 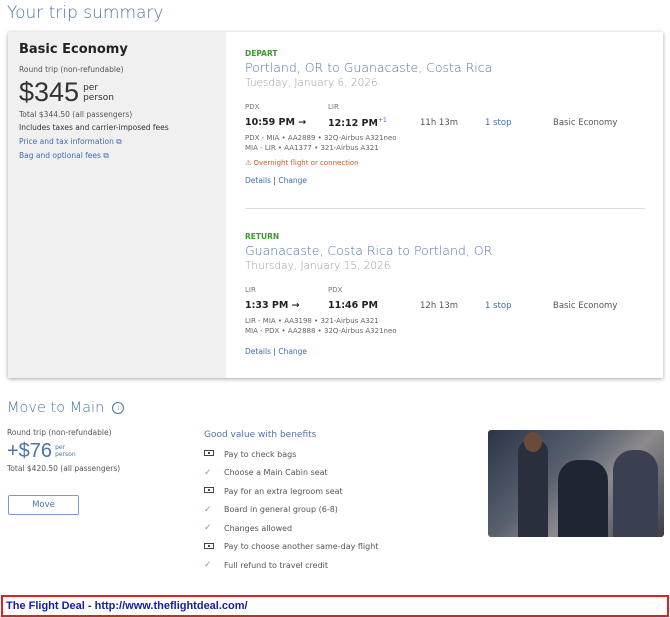 I want to click on benefit-item: Pay to check bags, so click(x=291, y=454).